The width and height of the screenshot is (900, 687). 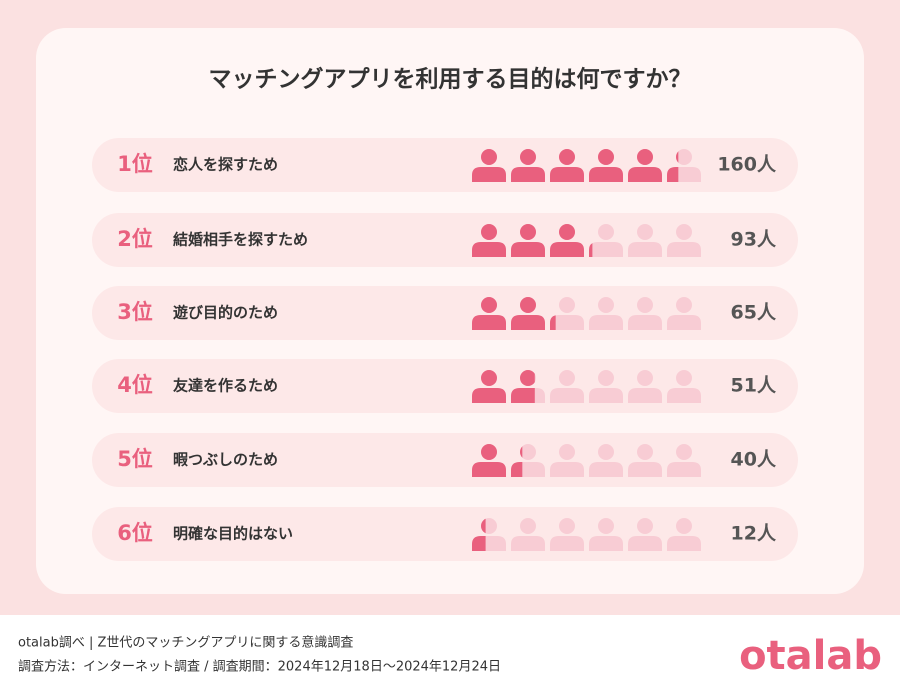 What do you see at coordinates (225, 386) in the screenshot?
I see `category-label: 友達を作るため` at bounding box center [225, 386].